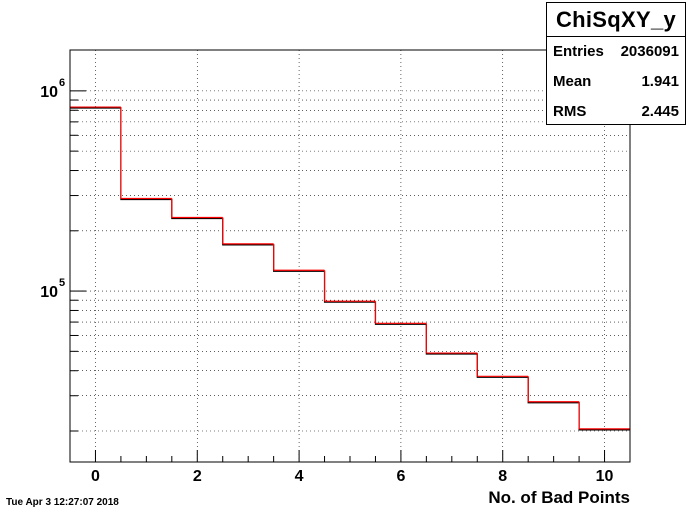 This screenshot has height=514, width=700. Describe the element at coordinates (62, 83) in the screenshot. I see `y-tick-exponent: 6` at that location.